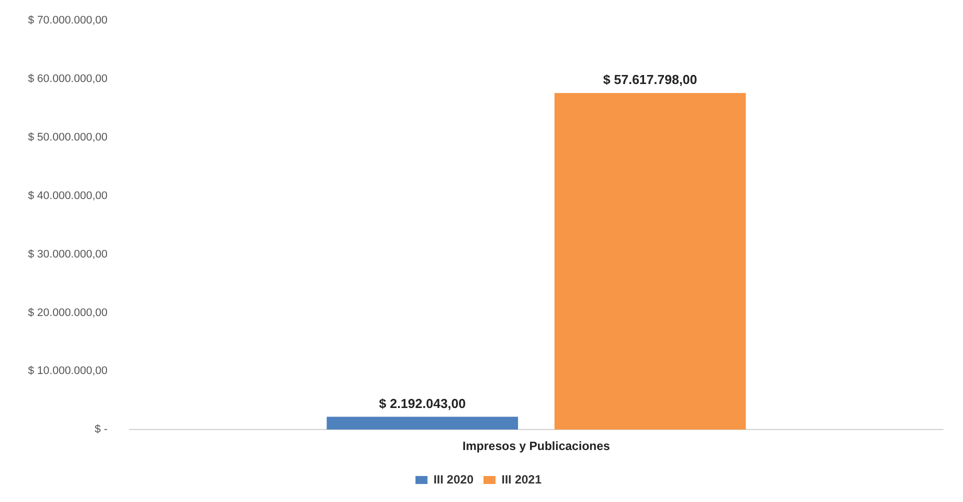 This screenshot has width=963, height=502. Describe the element at coordinates (68, 312) in the screenshot. I see `y-tick-label: $ 20.000.000,00` at that location.